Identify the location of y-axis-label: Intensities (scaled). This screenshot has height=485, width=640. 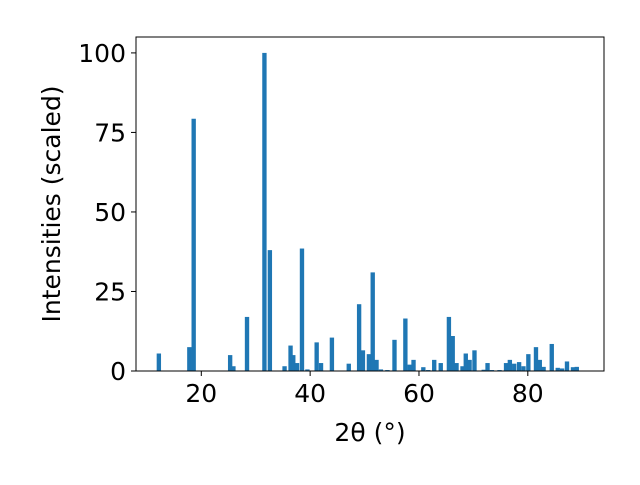
(51, 203).